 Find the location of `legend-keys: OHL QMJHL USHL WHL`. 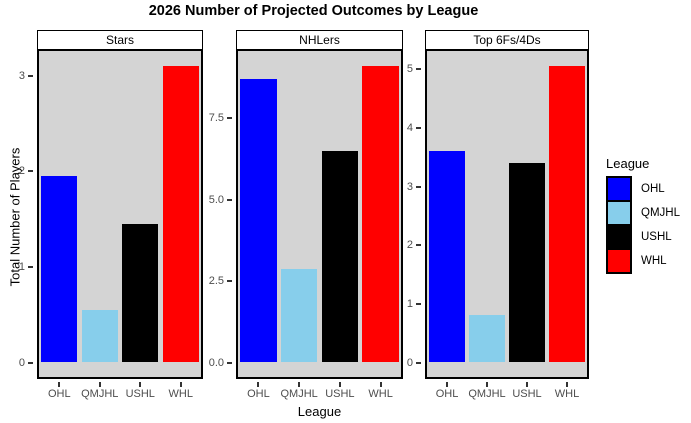

legend-keys: OHL QMJHL USHL WHL is located at coordinates (643, 225).